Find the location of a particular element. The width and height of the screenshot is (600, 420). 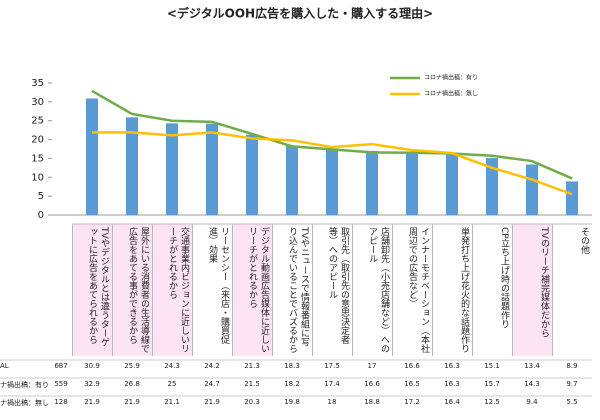

category-label: CP立ち上げ時の話題作り is located at coordinates (492, 290).